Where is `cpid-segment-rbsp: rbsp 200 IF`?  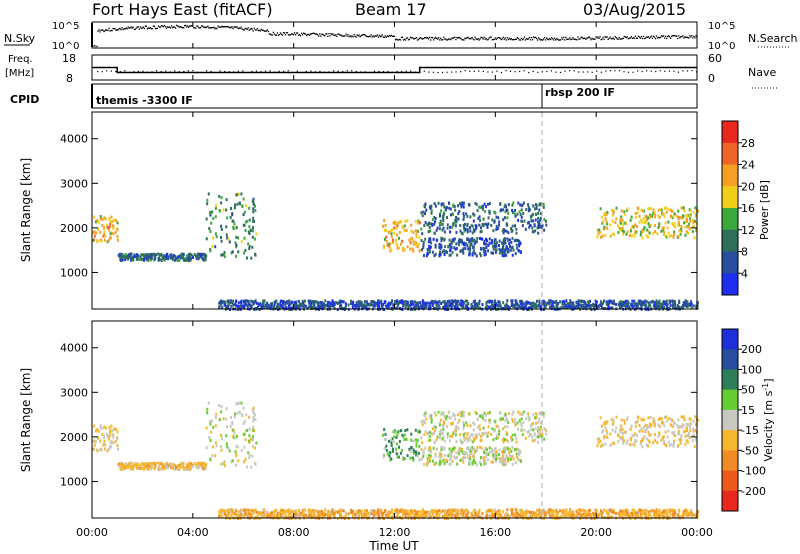
cpid-segment-rbsp: rbsp 200 IF is located at coordinates (580, 92).